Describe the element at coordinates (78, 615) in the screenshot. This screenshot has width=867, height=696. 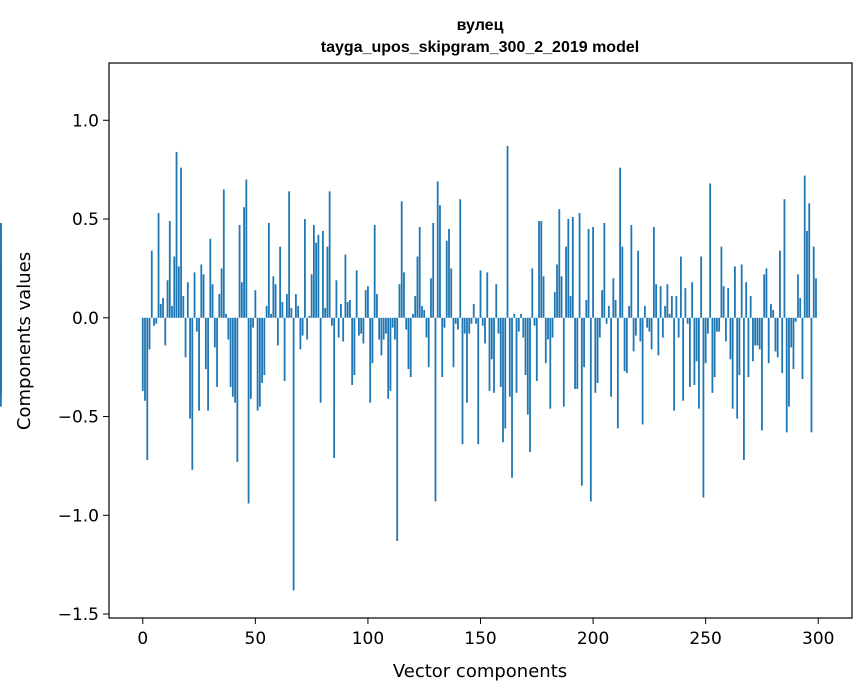
I see `y-tick-label: −1.5` at that location.